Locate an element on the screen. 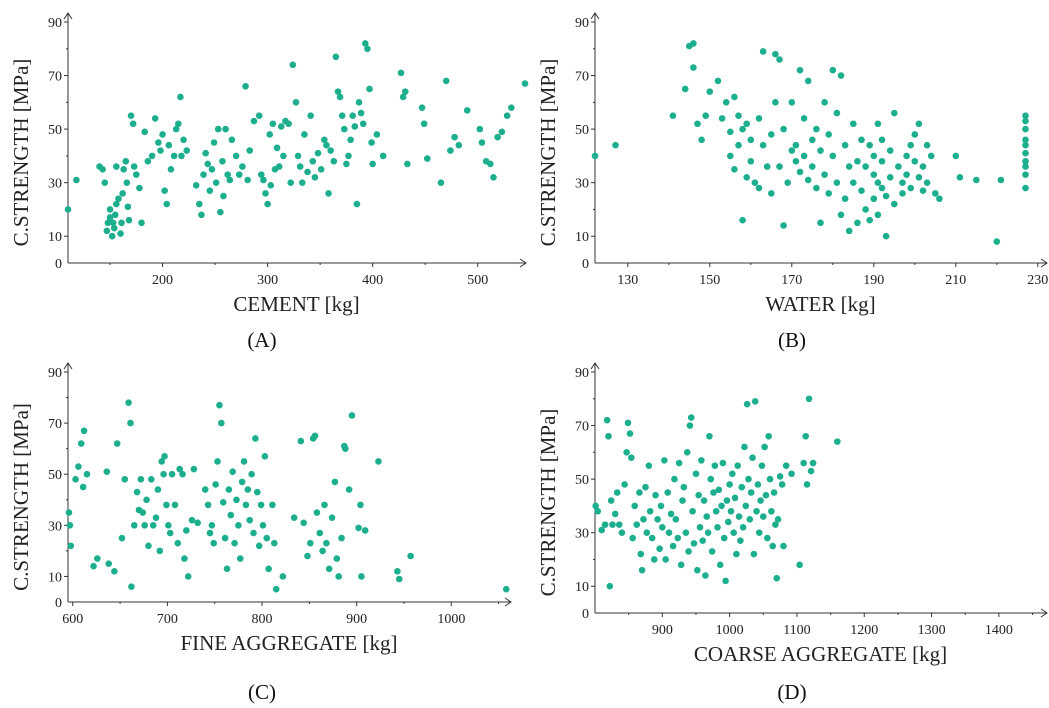 The image size is (1049, 708). x-tick-label-d: 1400 is located at coordinates (999, 630).